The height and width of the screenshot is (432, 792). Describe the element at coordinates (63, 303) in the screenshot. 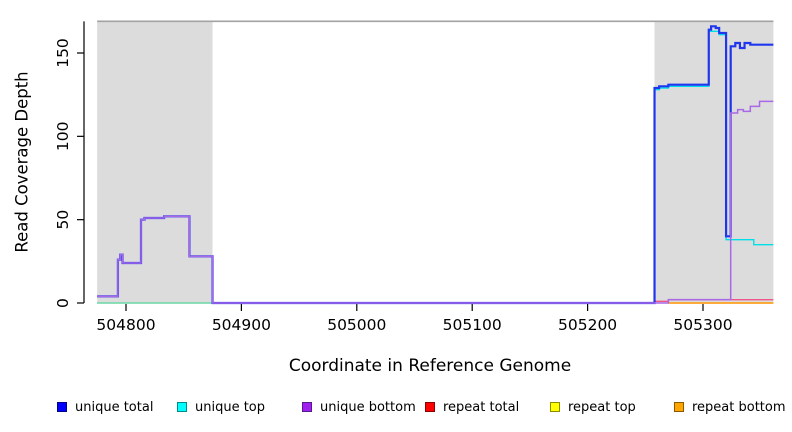

I see `y-tick-label: 0` at that location.